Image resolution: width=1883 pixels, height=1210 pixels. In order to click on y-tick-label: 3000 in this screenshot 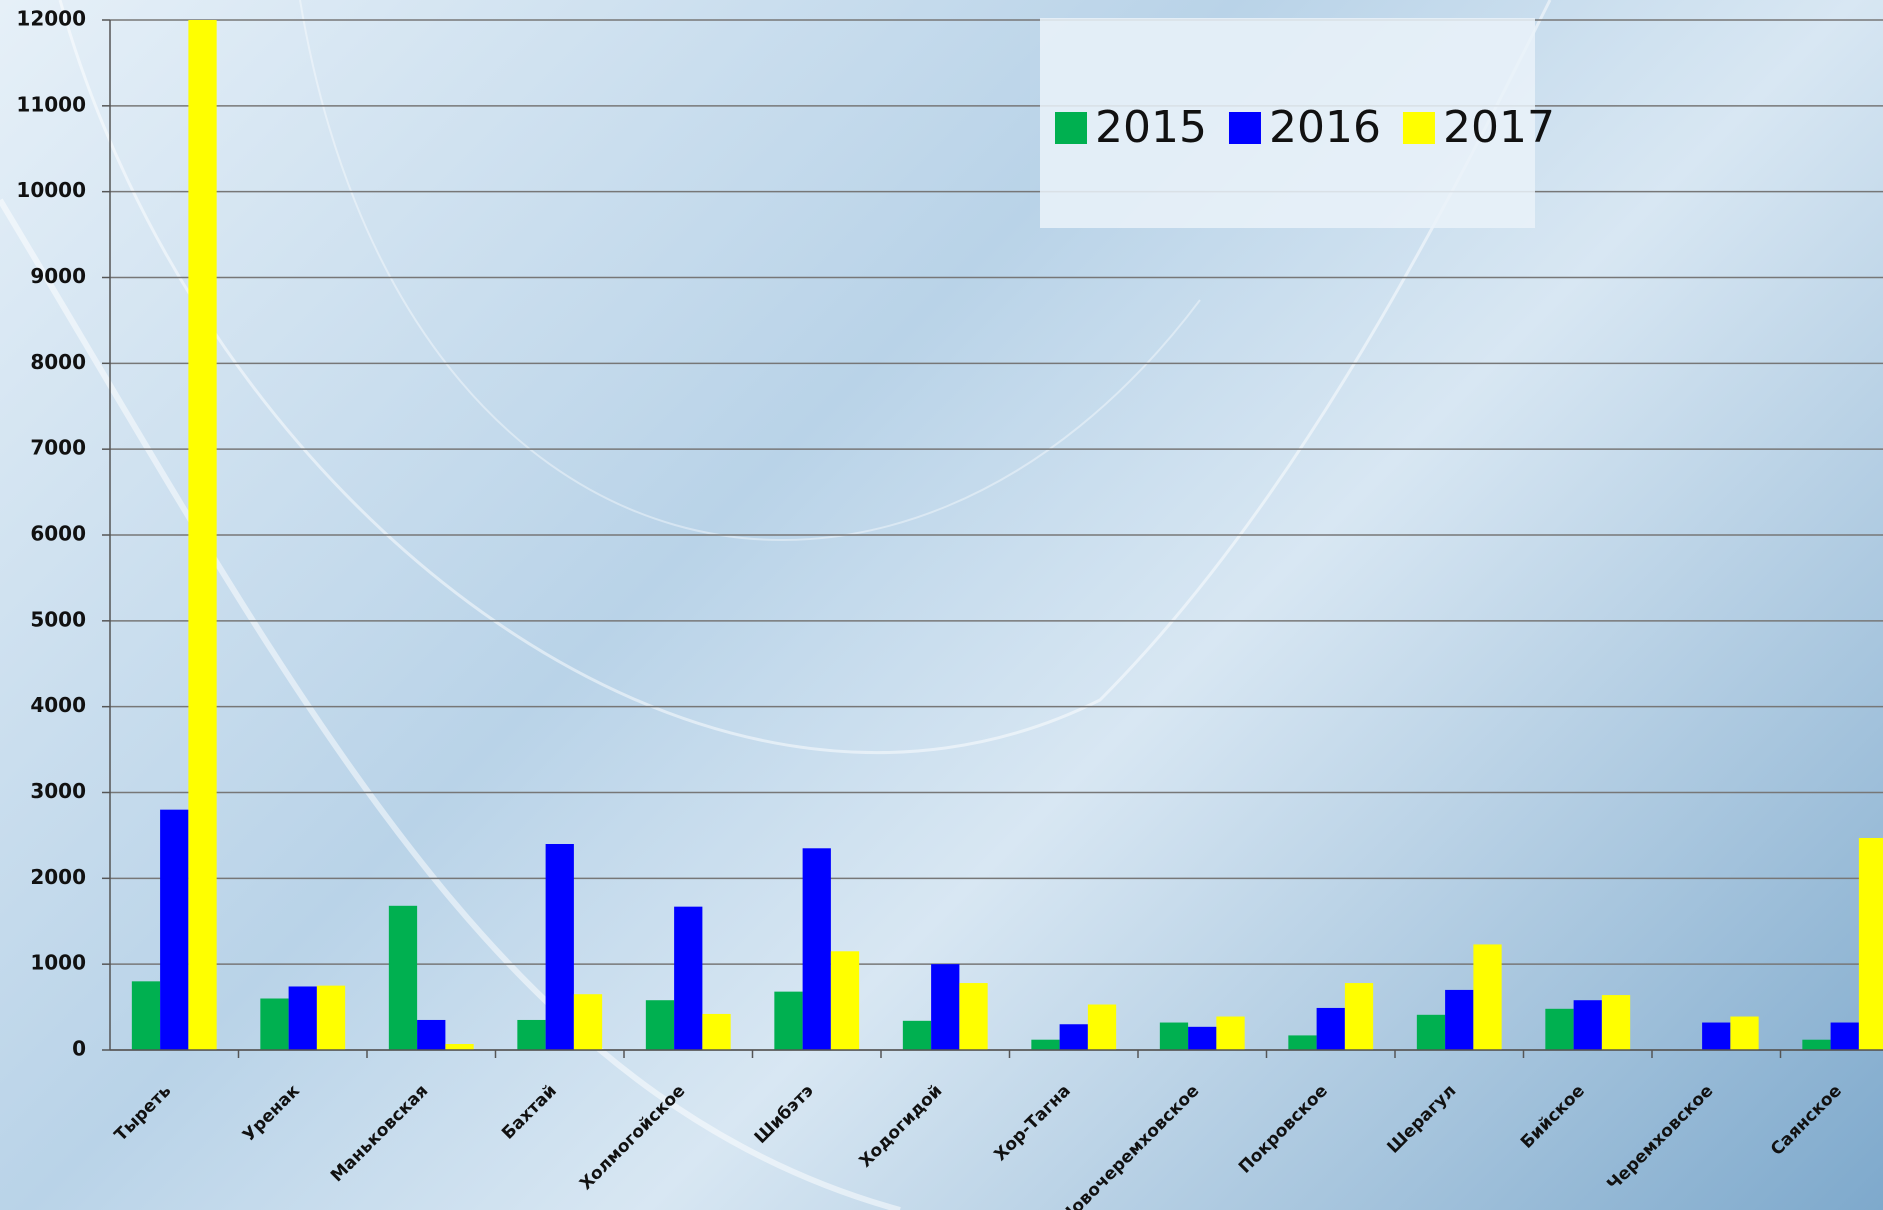, I will do `click(58, 791)`.